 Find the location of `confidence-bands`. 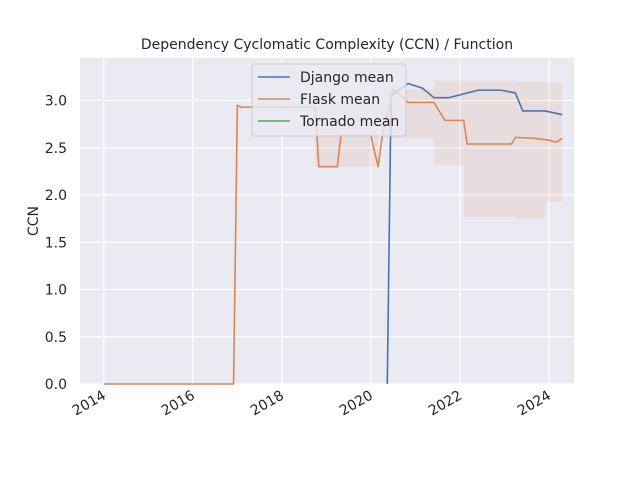

confidence-bands is located at coordinates (439, 149).